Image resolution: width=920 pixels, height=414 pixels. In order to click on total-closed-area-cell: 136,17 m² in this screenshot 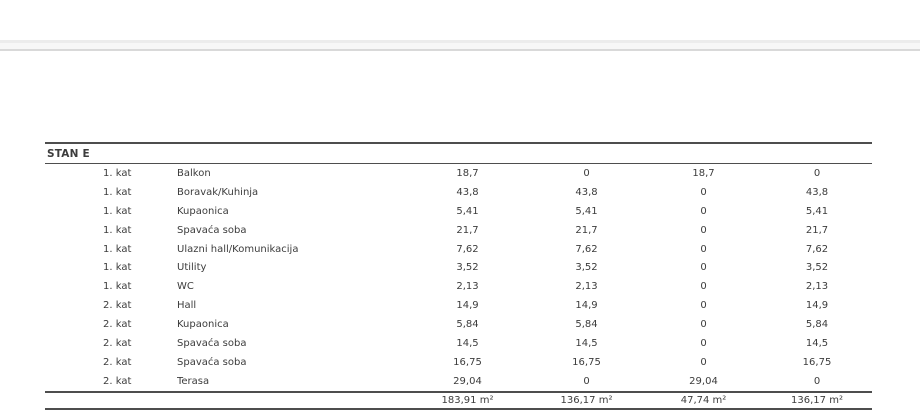, I will do `click(586, 400)`.